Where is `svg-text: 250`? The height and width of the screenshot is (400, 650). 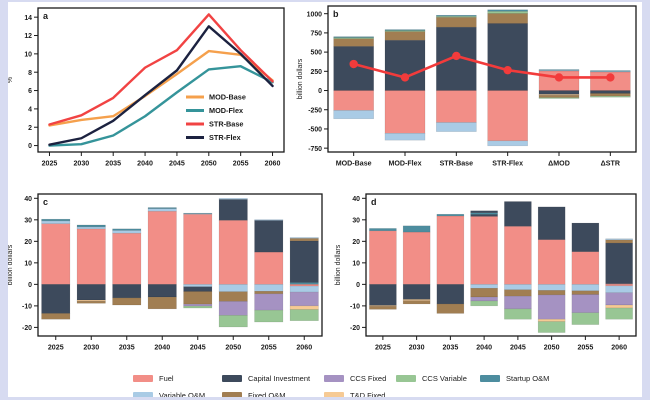
svg-text: 250 is located at coordinates (317, 72).